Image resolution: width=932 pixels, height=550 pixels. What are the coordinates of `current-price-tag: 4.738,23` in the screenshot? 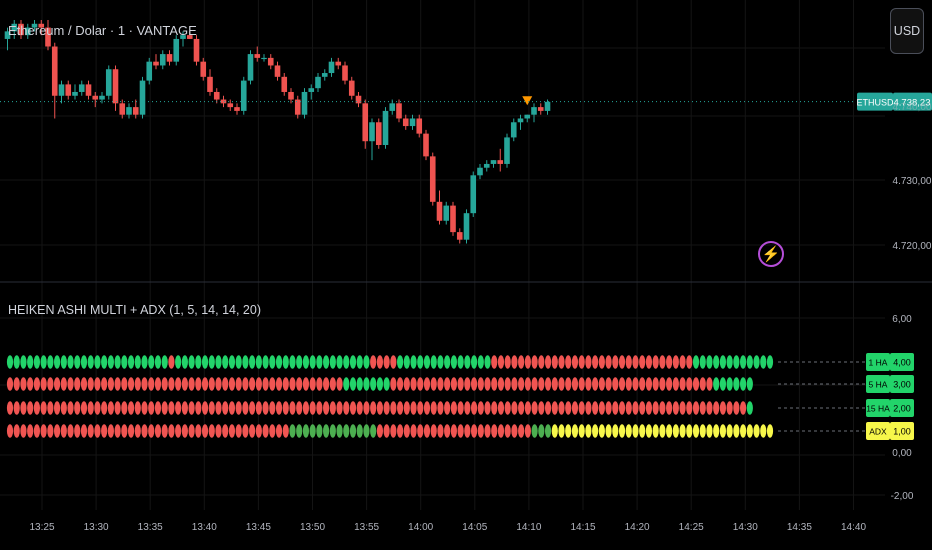 It's located at (912, 103).